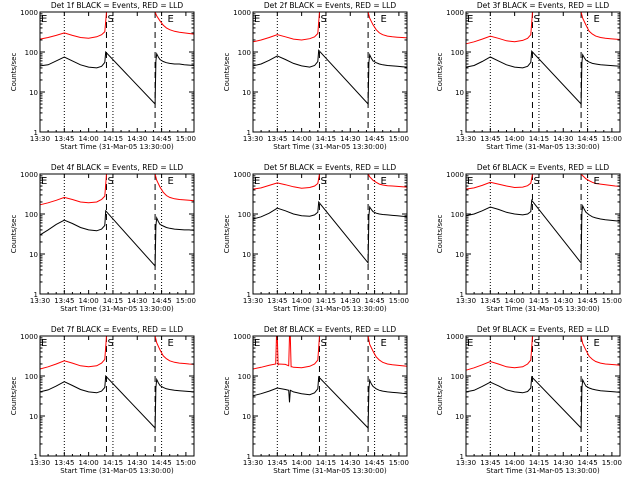  I want to click on panel-title: Det 3f BLACK = Events, RED = LLD, so click(543, 5).